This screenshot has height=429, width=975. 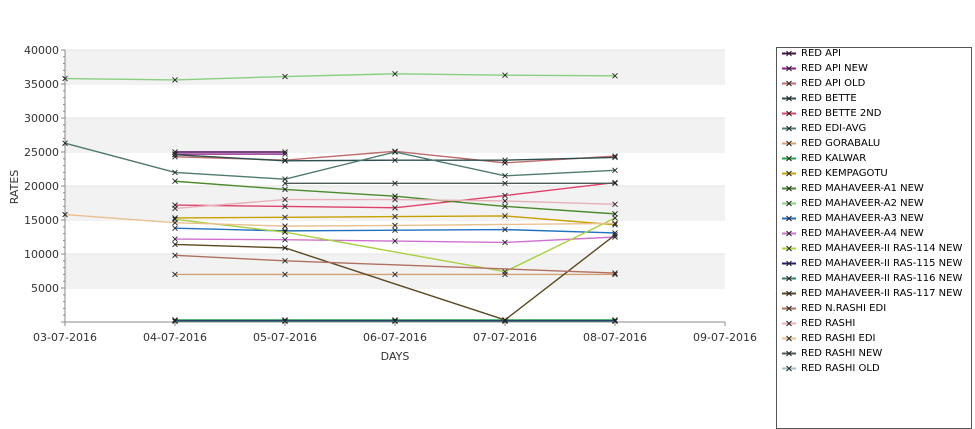 What do you see at coordinates (41, 186) in the screenshot?
I see `y-tick-label: 20000` at bounding box center [41, 186].